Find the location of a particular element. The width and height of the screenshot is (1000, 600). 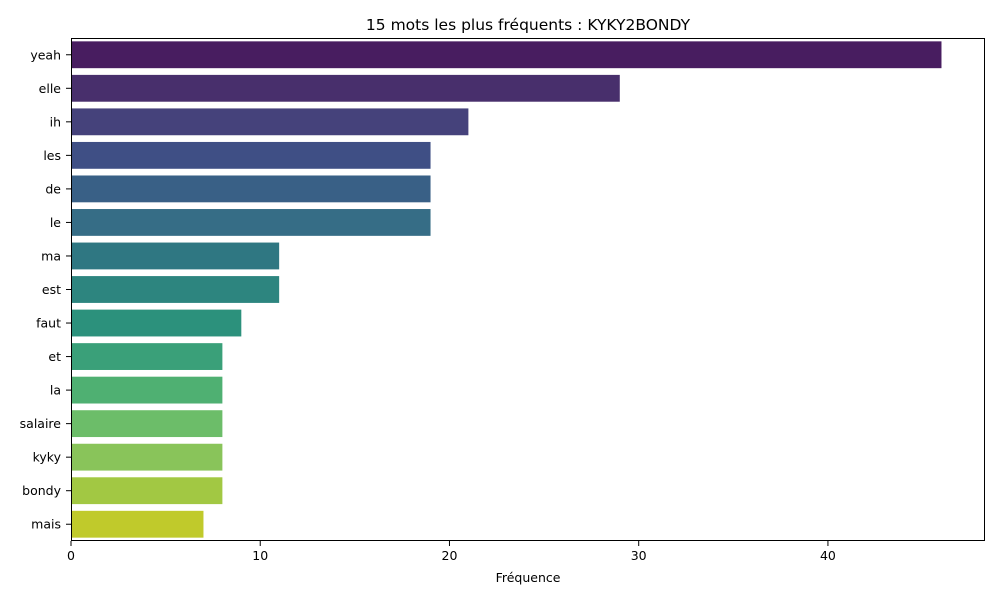

bar-le is located at coordinates (251, 222).